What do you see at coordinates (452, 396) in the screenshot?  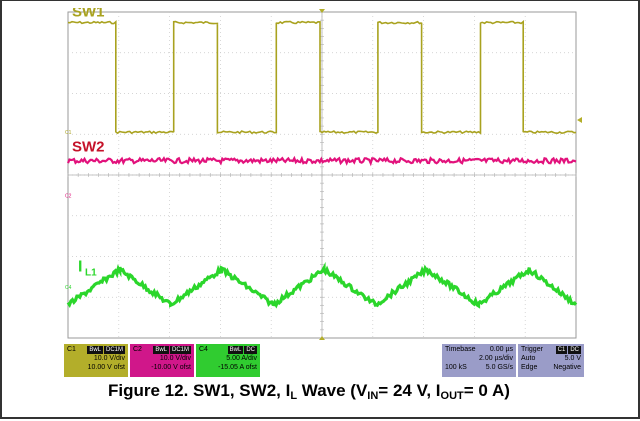 I see `caption-sub-out: OUT` at bounding box center [452, 396].